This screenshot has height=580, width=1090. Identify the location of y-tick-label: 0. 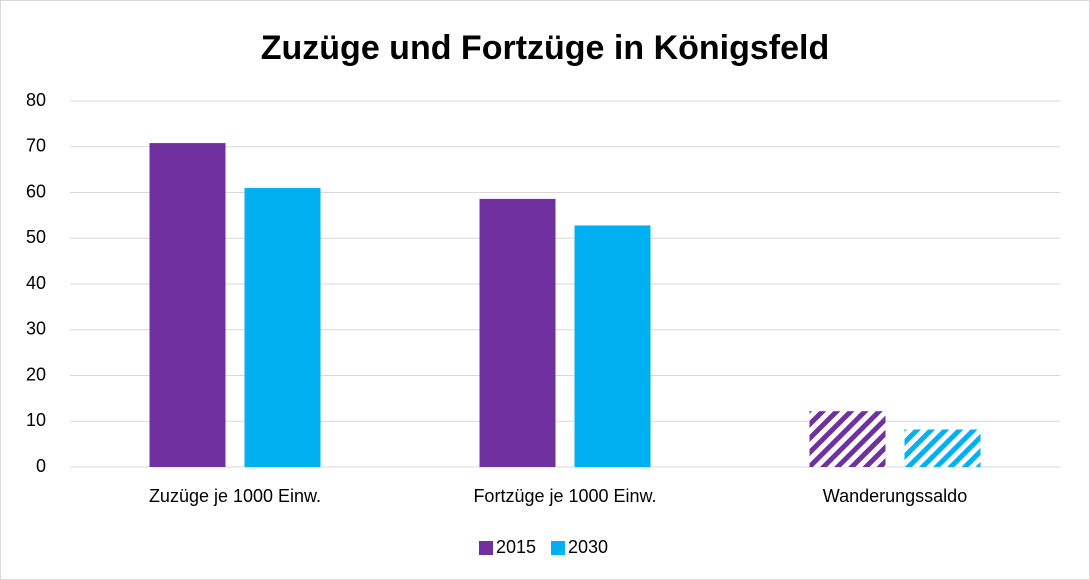
(41, 466).